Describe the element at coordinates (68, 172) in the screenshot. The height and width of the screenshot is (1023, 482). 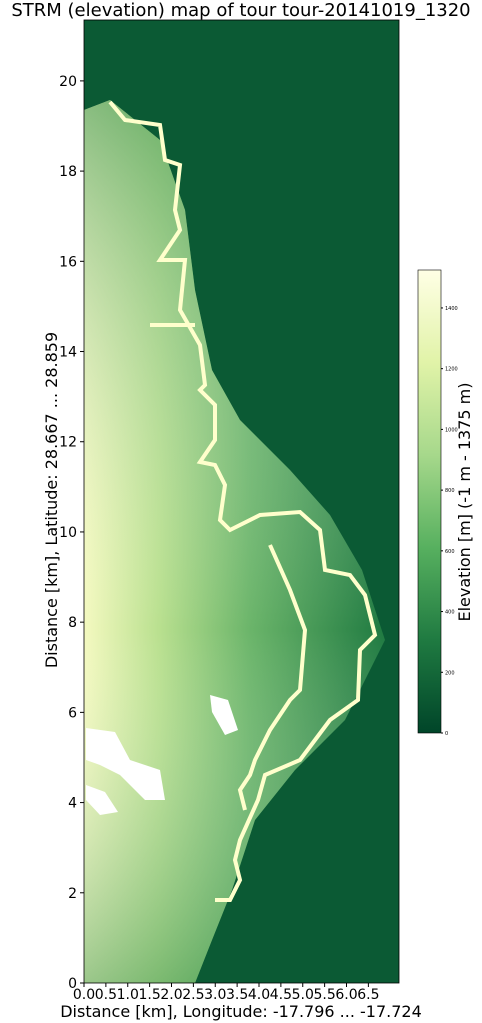
I see `y-tick-label: 18` at that location.